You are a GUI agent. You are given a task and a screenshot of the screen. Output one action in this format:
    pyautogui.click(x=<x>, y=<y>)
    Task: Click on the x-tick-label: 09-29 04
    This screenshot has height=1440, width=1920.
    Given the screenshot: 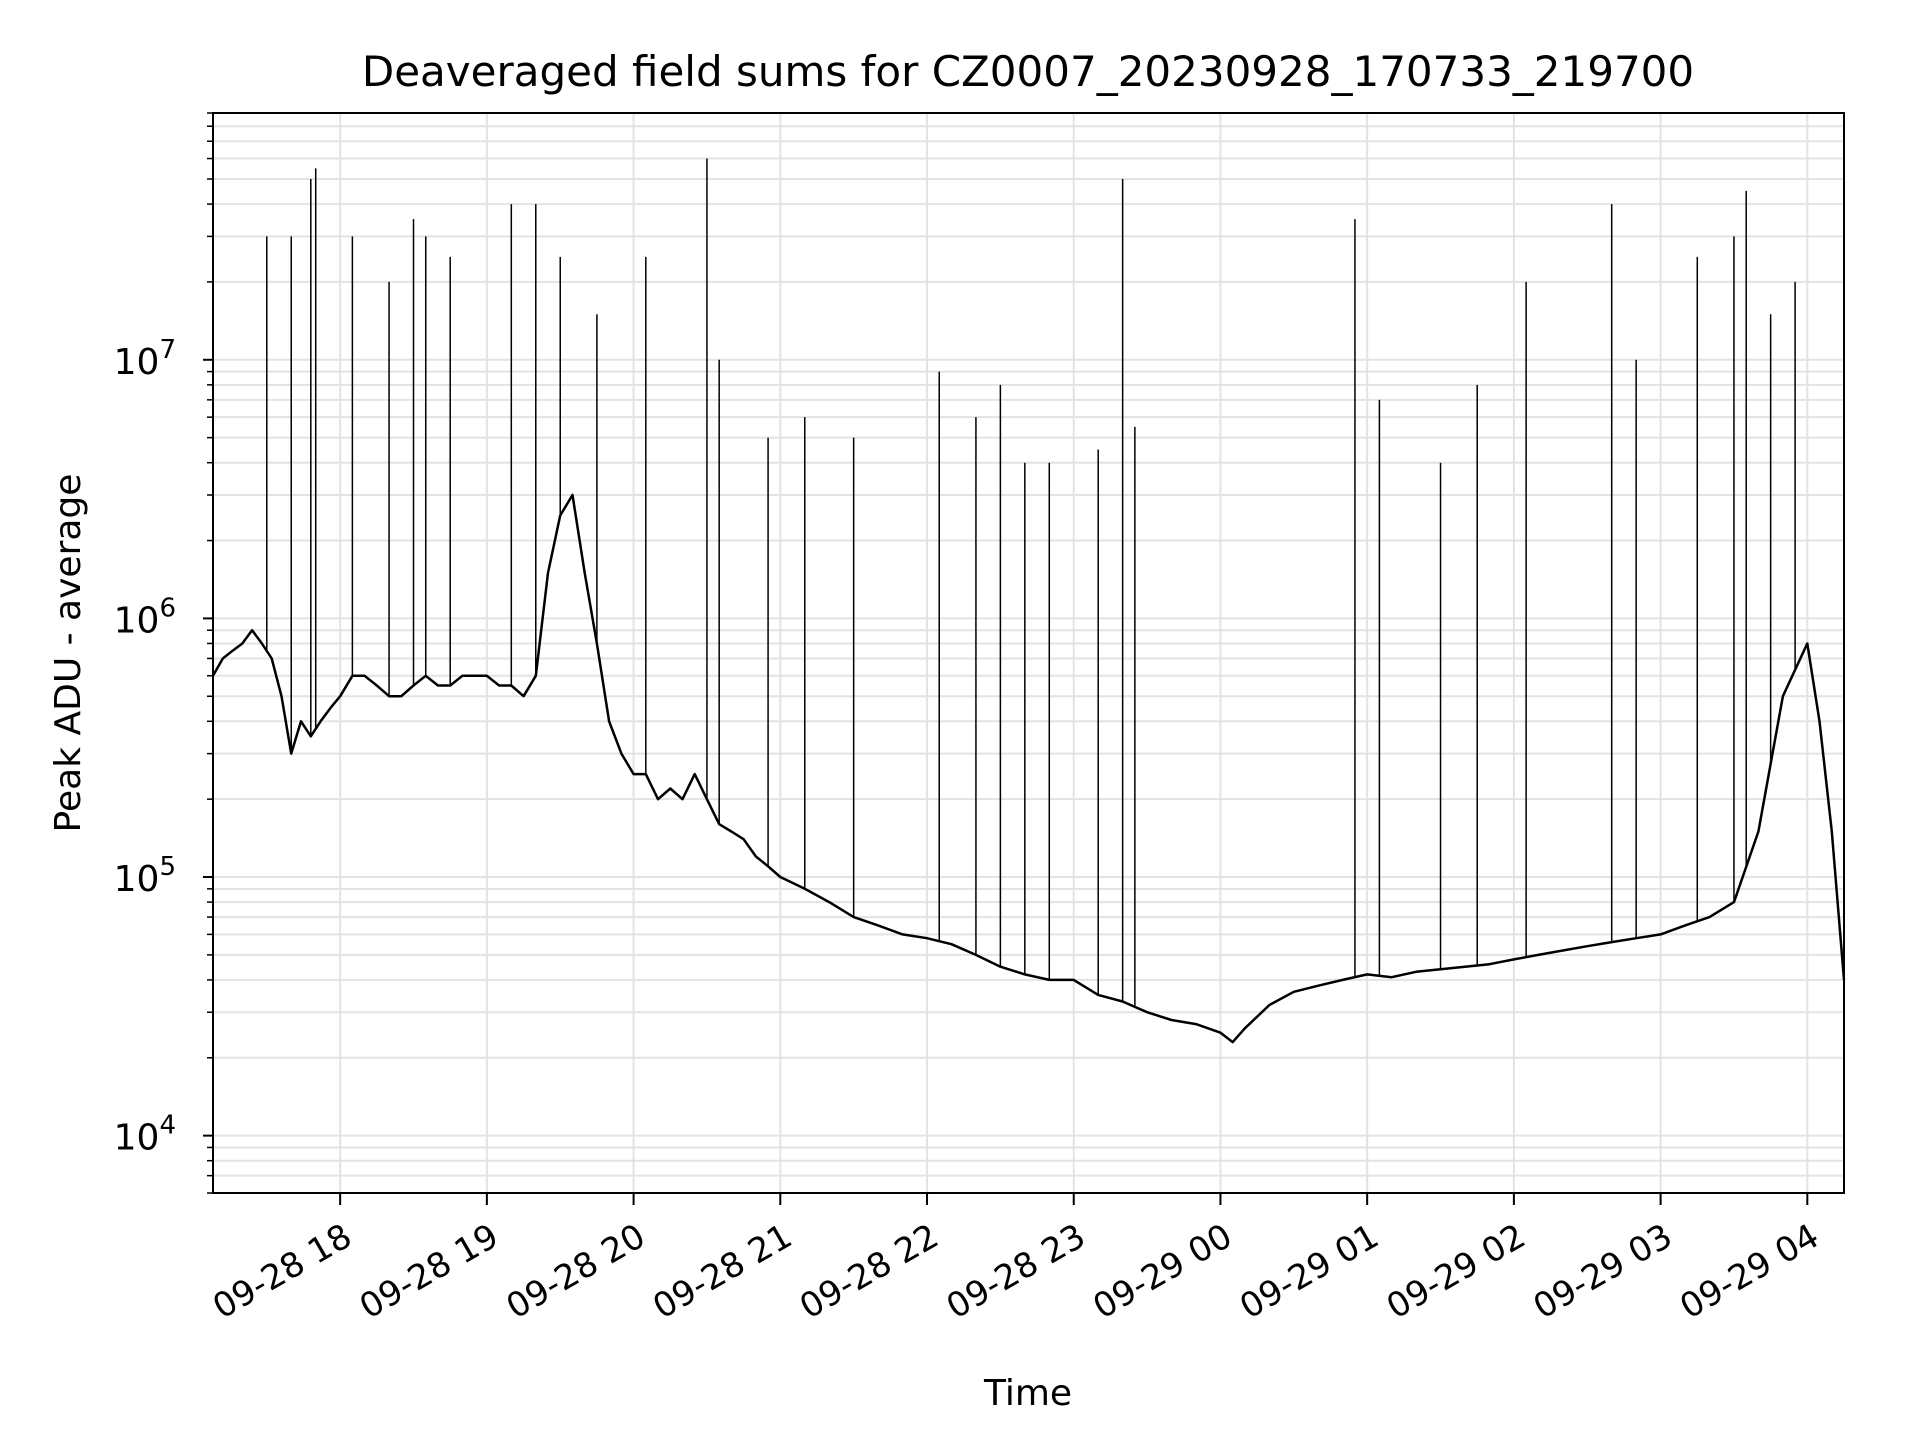 What is the action you would take?
    pyautogui.click(x=1749, y=1271)
    